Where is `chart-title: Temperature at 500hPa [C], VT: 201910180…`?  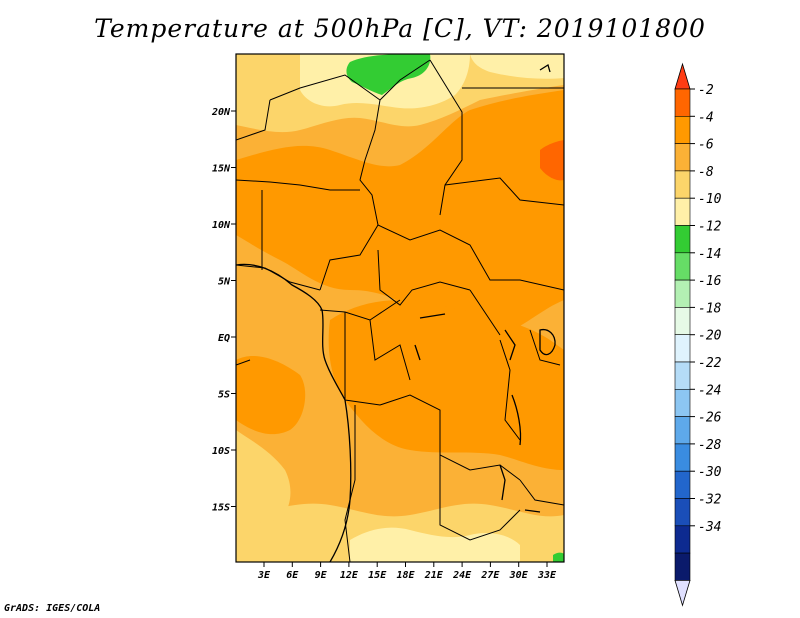
chart-title: Temperature at 500hPa [C], VT: 201910180… is located at coordinates (400, 28).